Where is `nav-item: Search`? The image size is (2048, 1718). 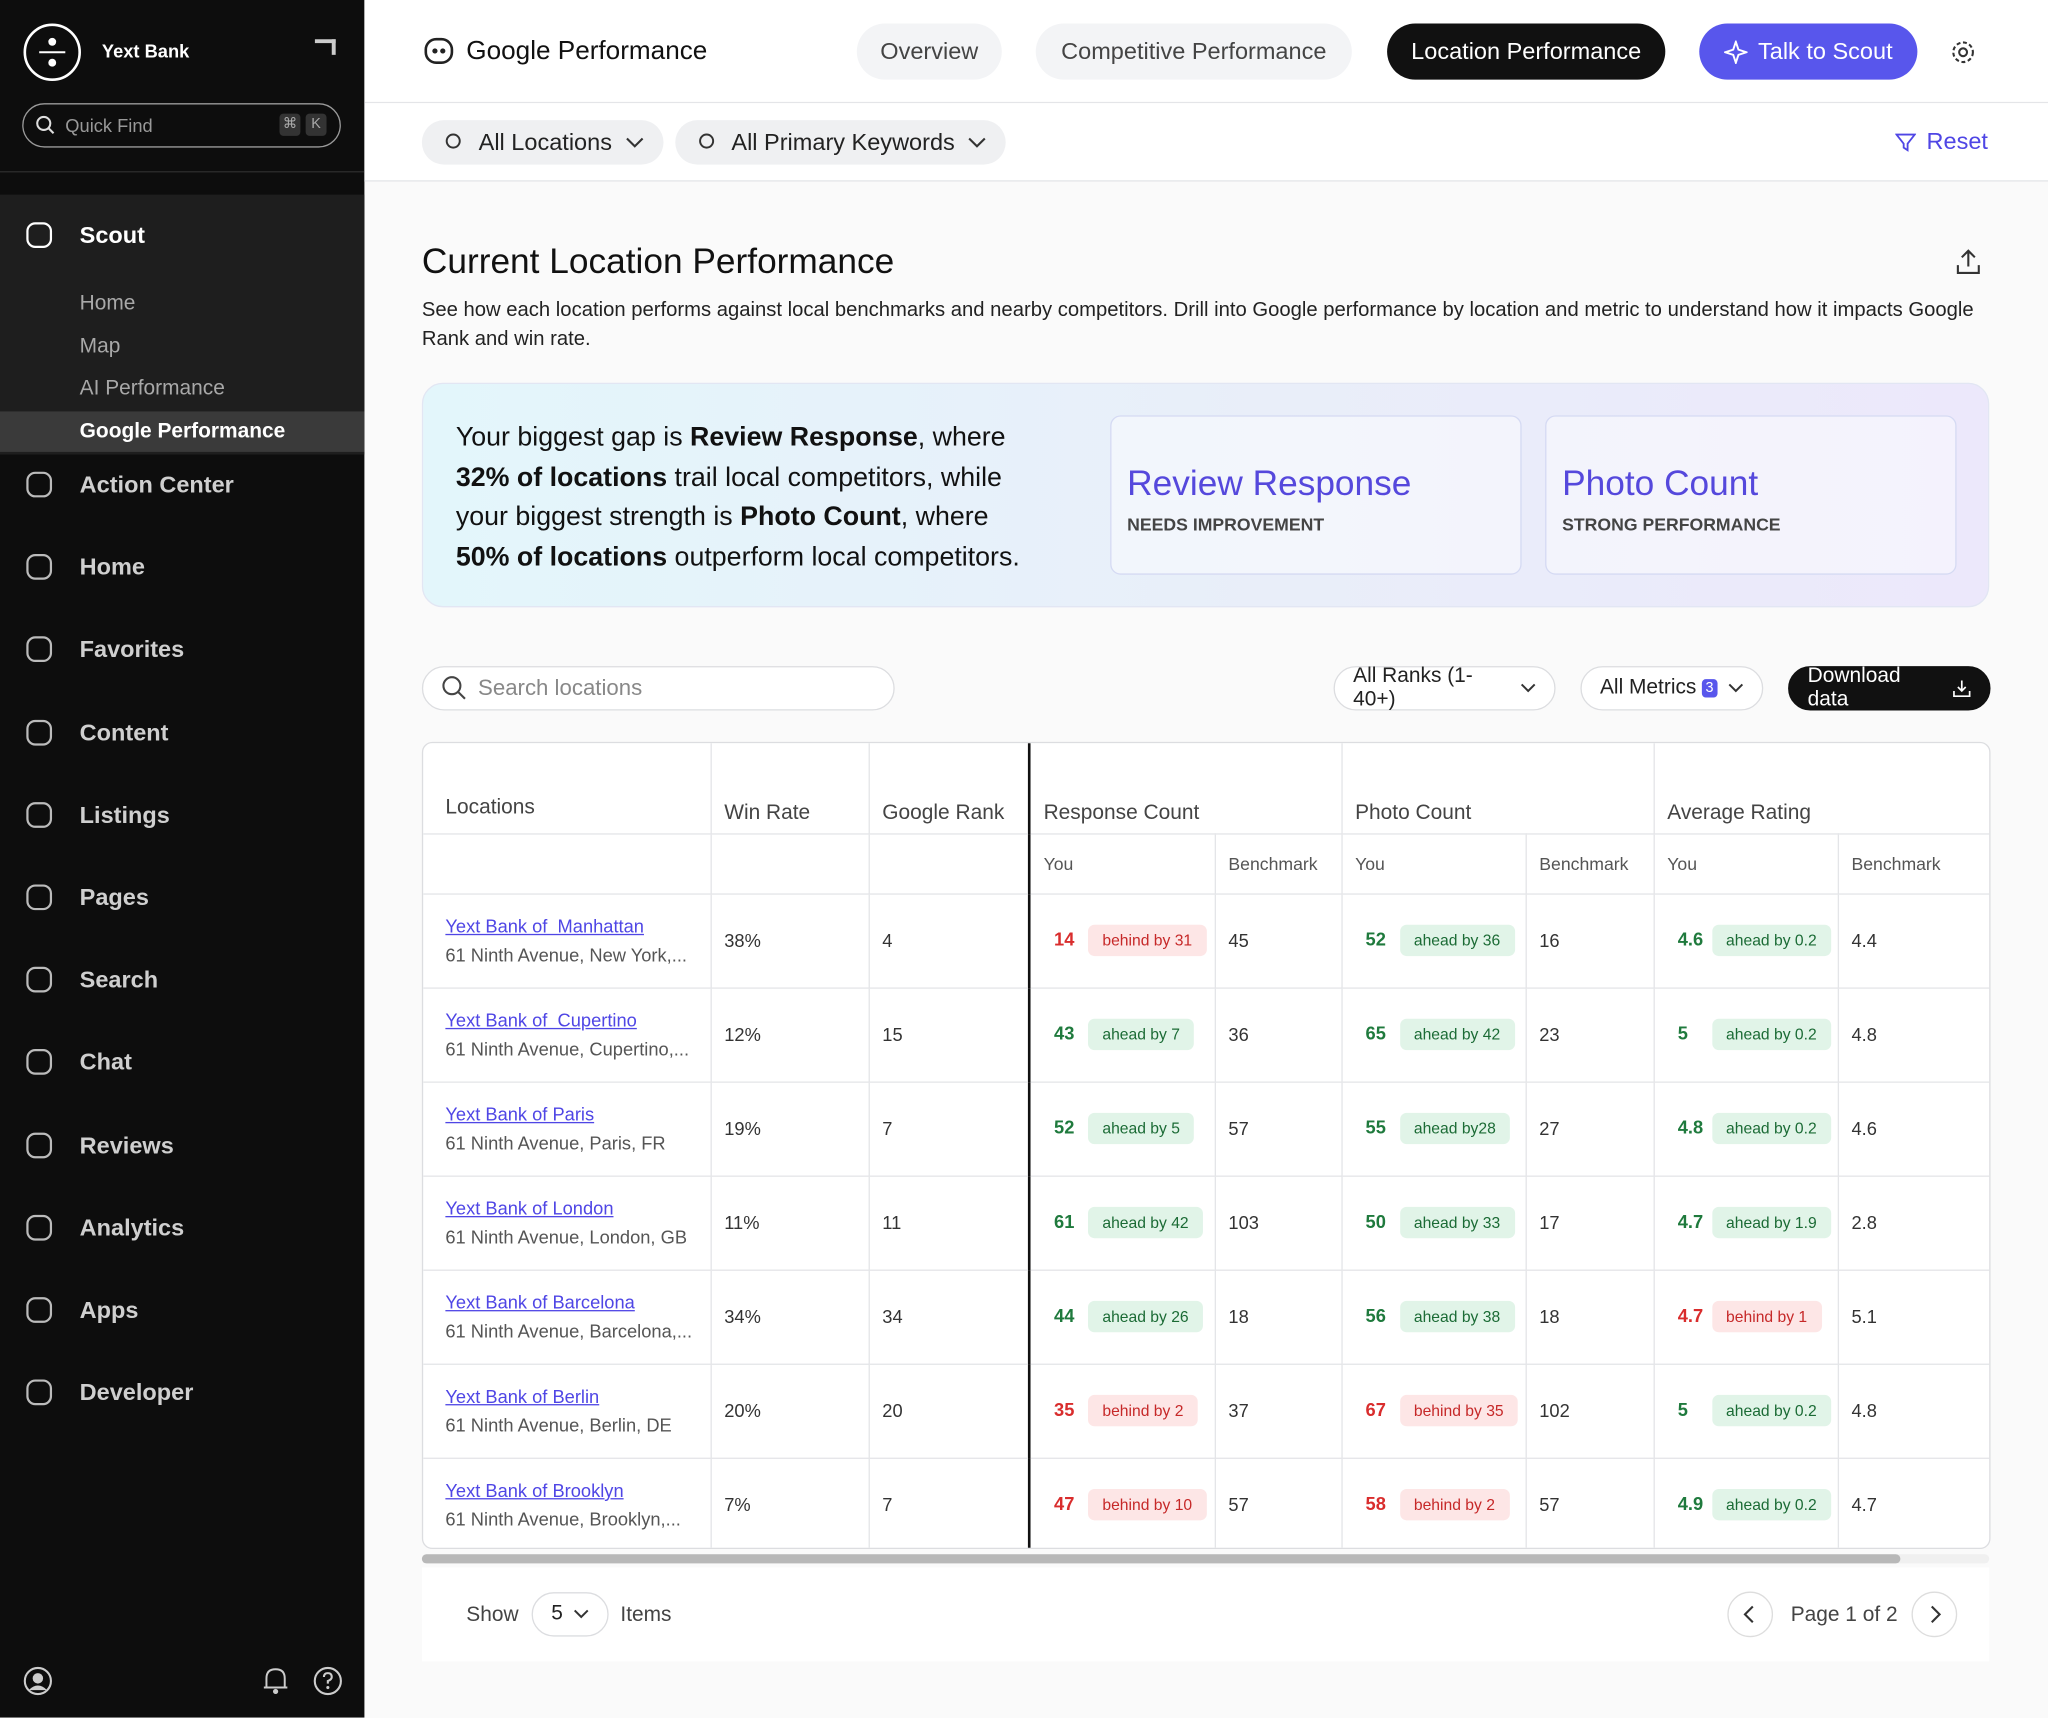
nav-item: Search is located at coordinates (119, 979).